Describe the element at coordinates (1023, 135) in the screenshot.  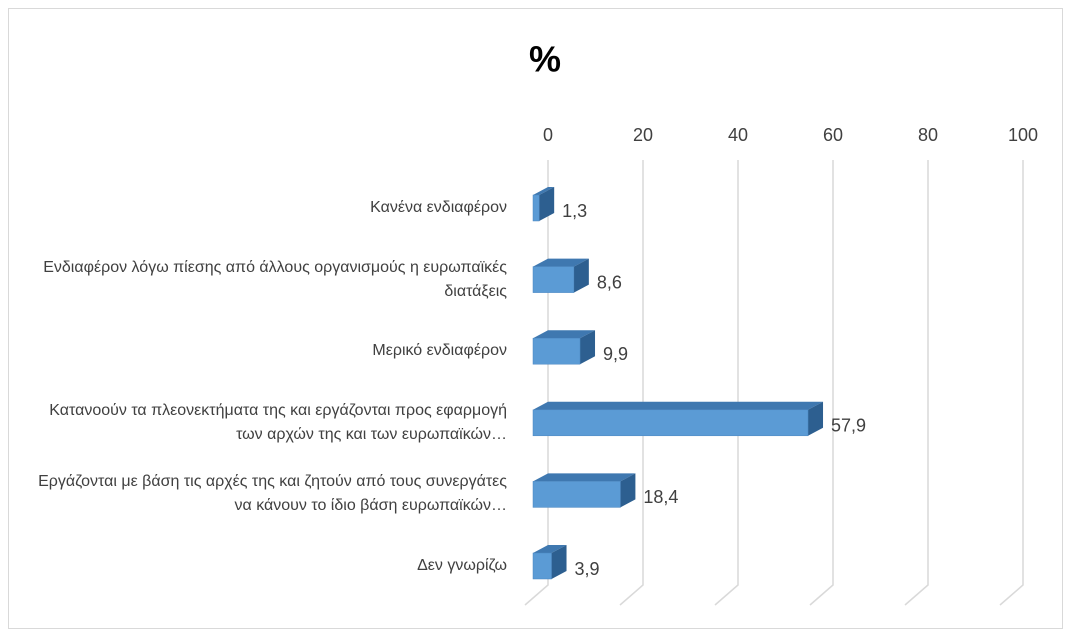
I see `x-tick-label: 100` at that location.